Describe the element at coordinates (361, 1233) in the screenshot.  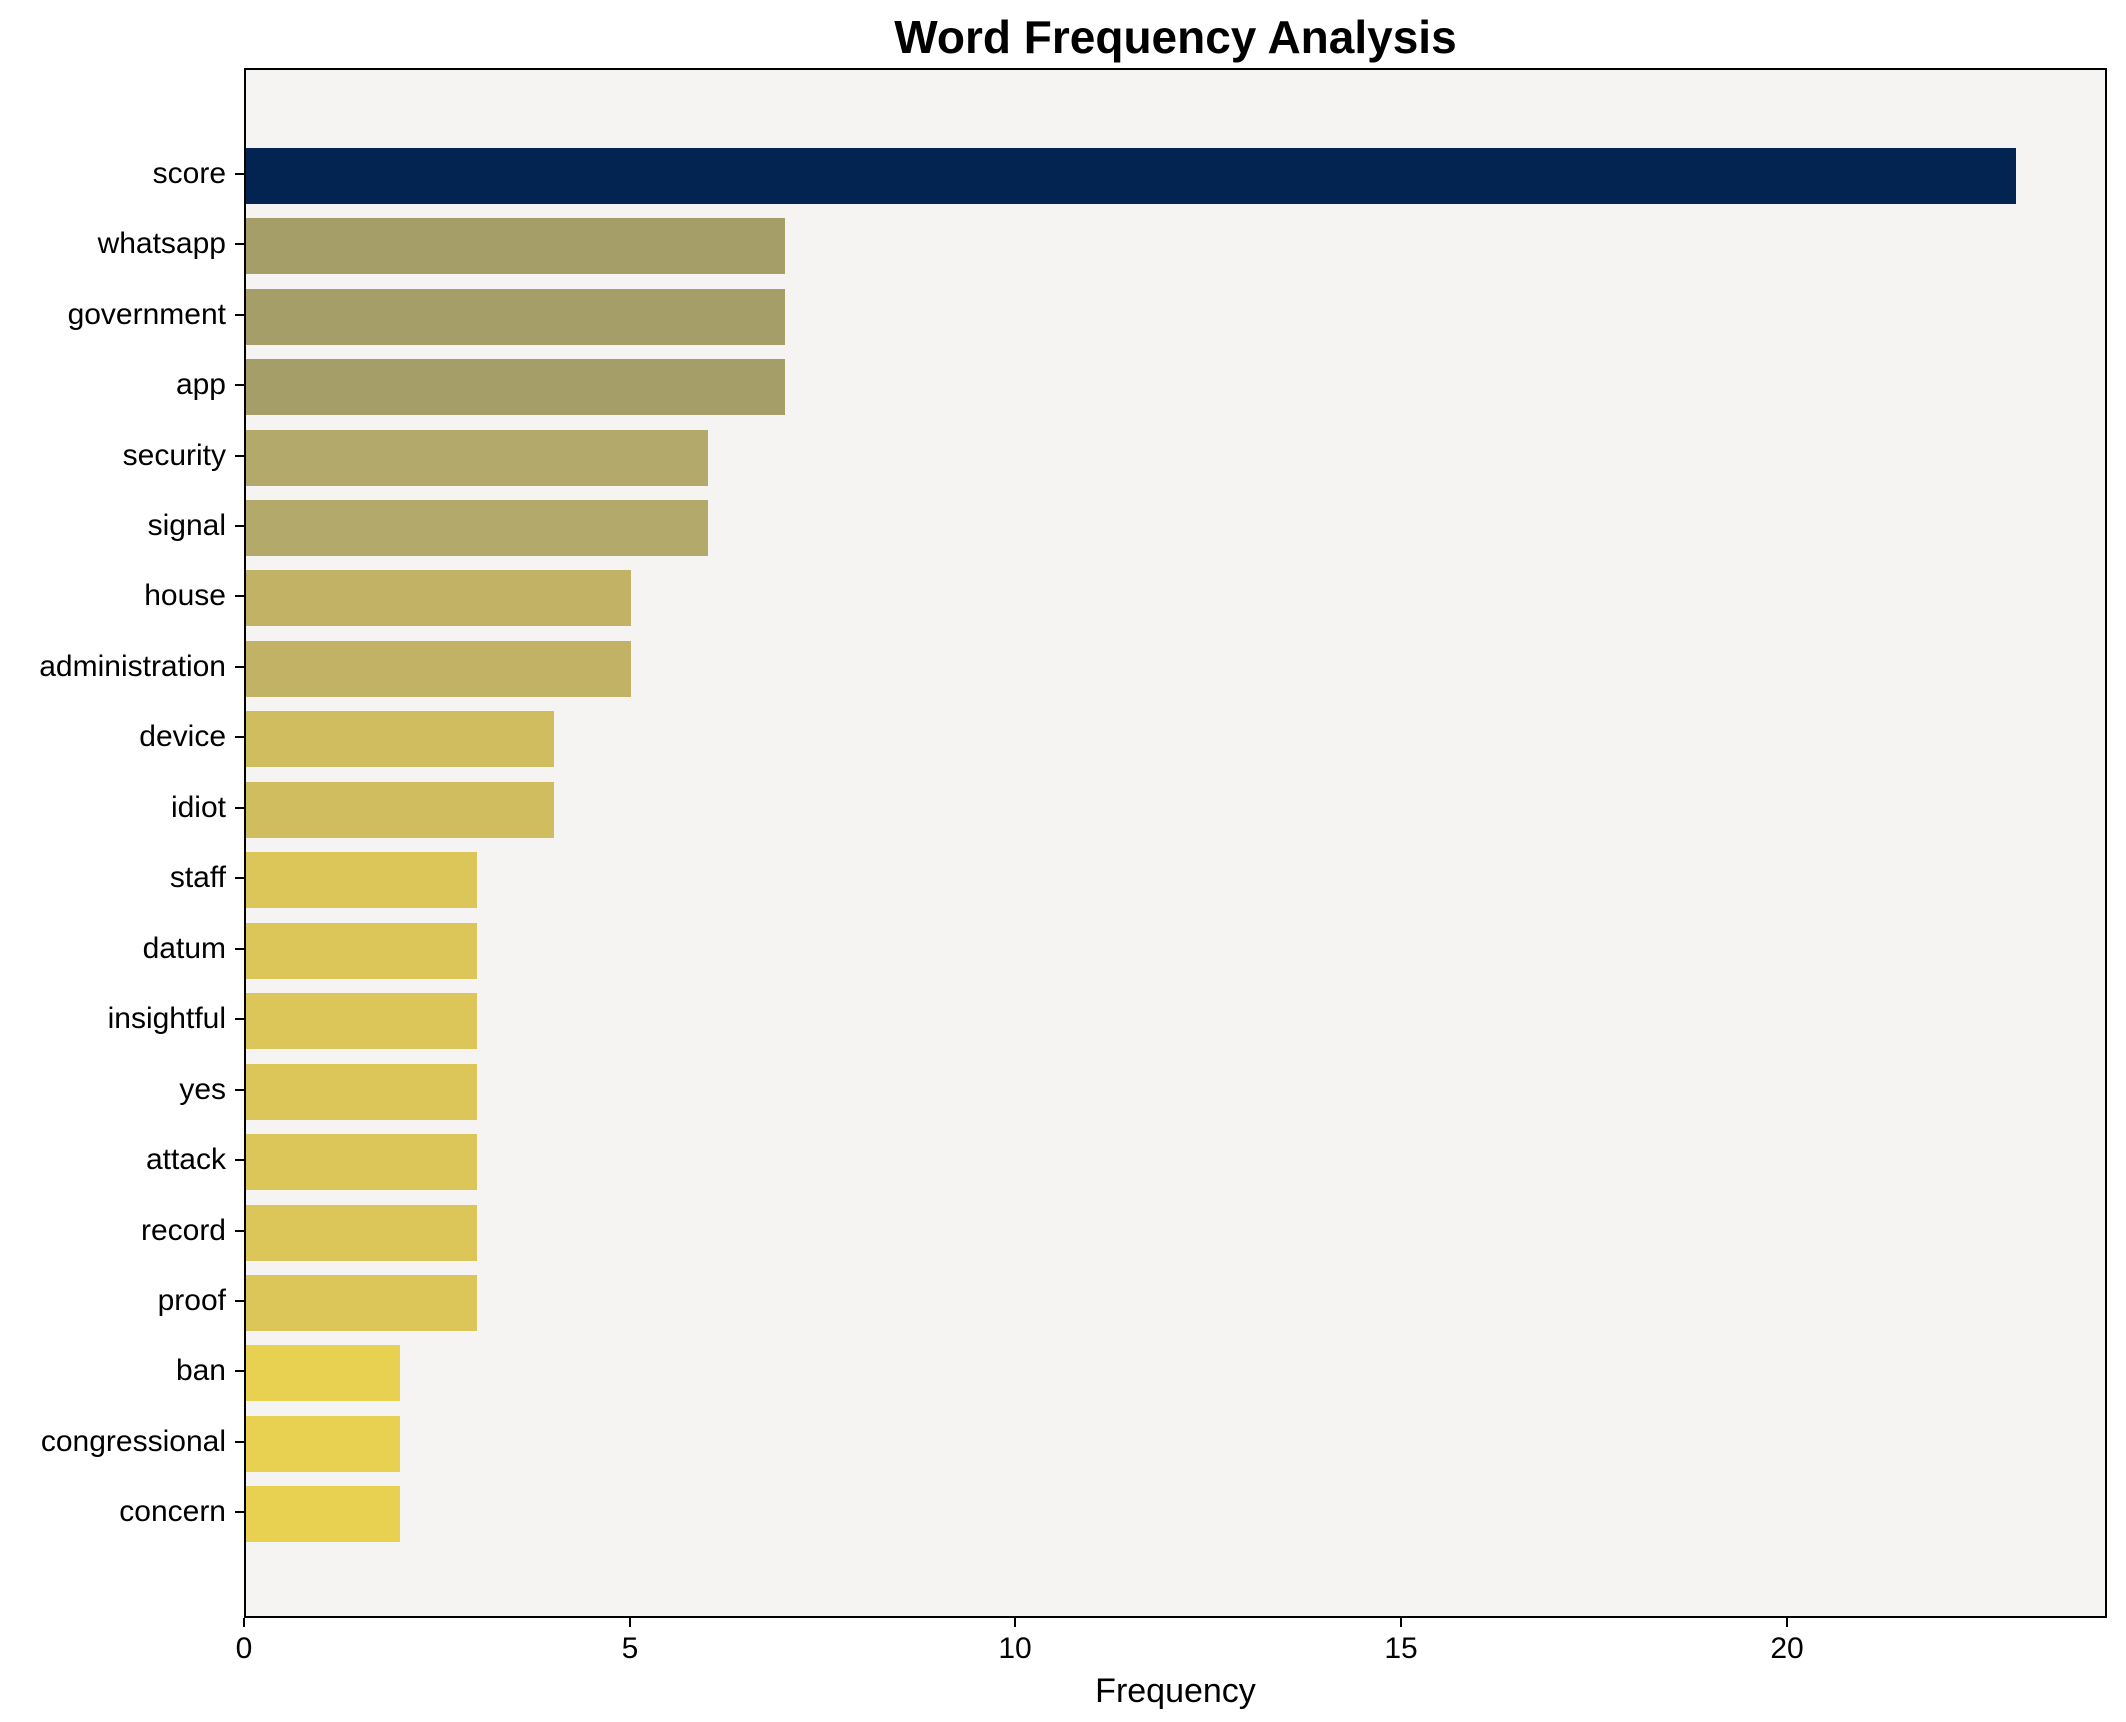
I see `bar-record` at that location.